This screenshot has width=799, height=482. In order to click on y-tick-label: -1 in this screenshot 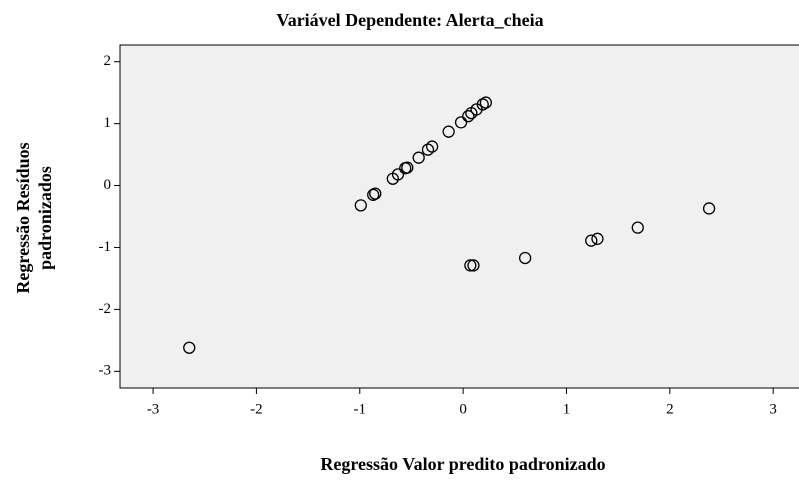, I will do `click(105, 247)`.